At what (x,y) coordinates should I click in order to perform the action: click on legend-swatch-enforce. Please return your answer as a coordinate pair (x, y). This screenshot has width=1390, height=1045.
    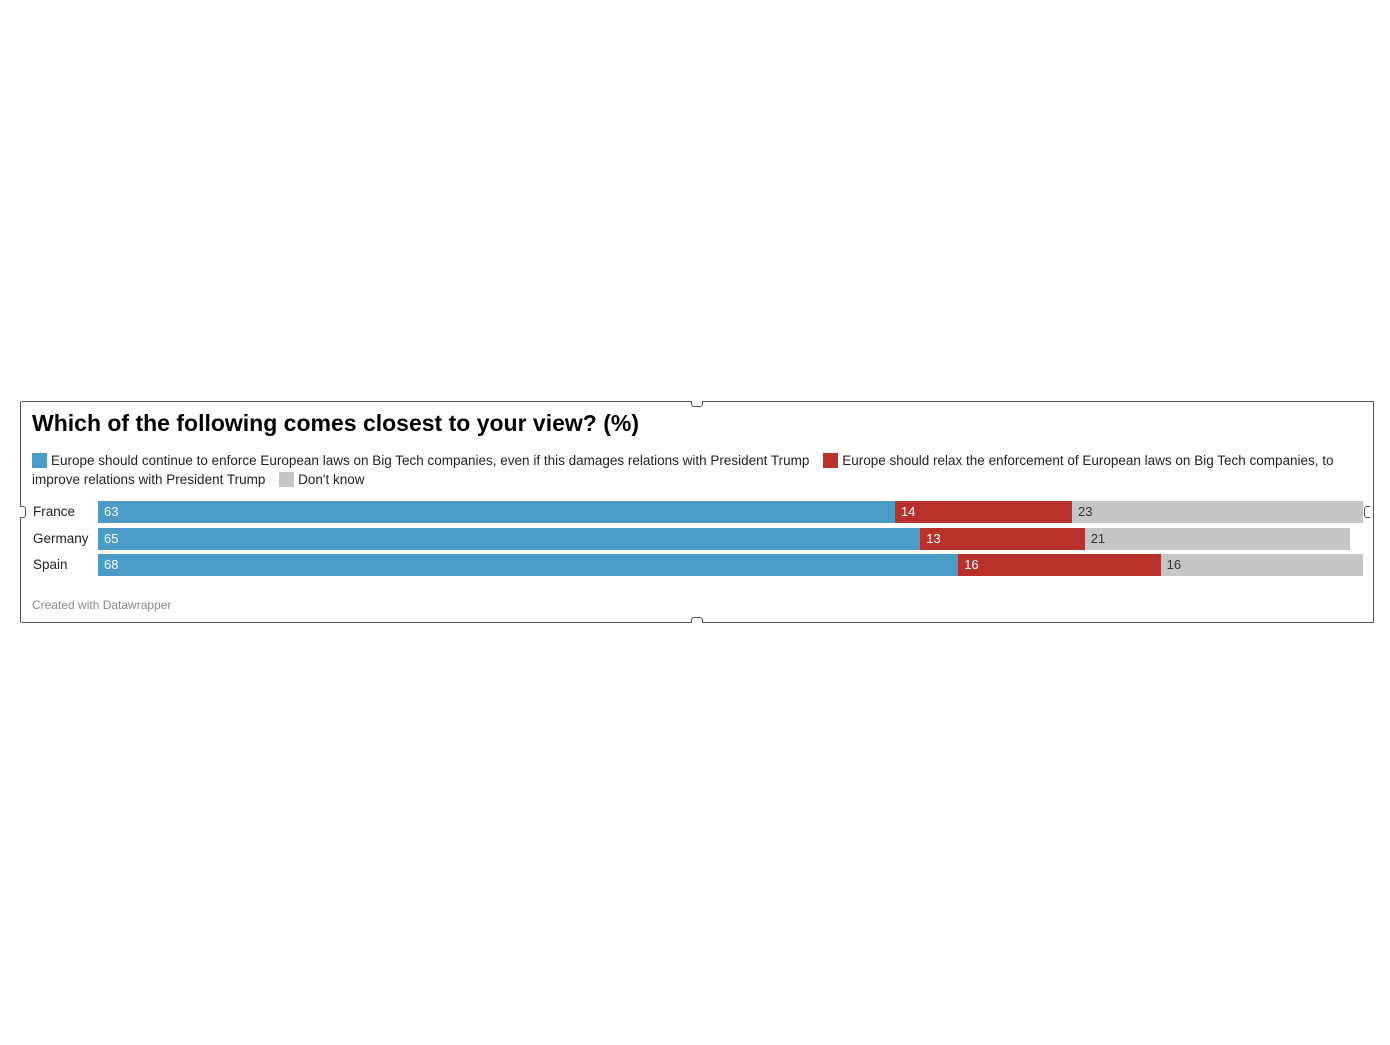
    Looking at the image, I should click on (39, 460).